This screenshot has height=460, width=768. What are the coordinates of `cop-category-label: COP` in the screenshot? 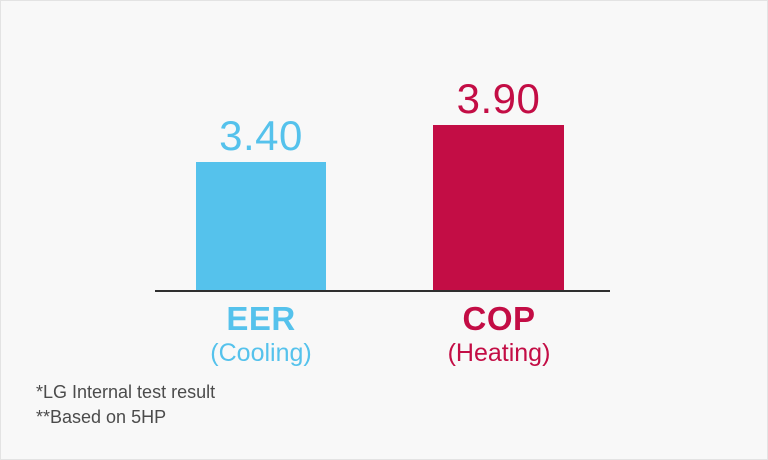 It's located at (499, 318).